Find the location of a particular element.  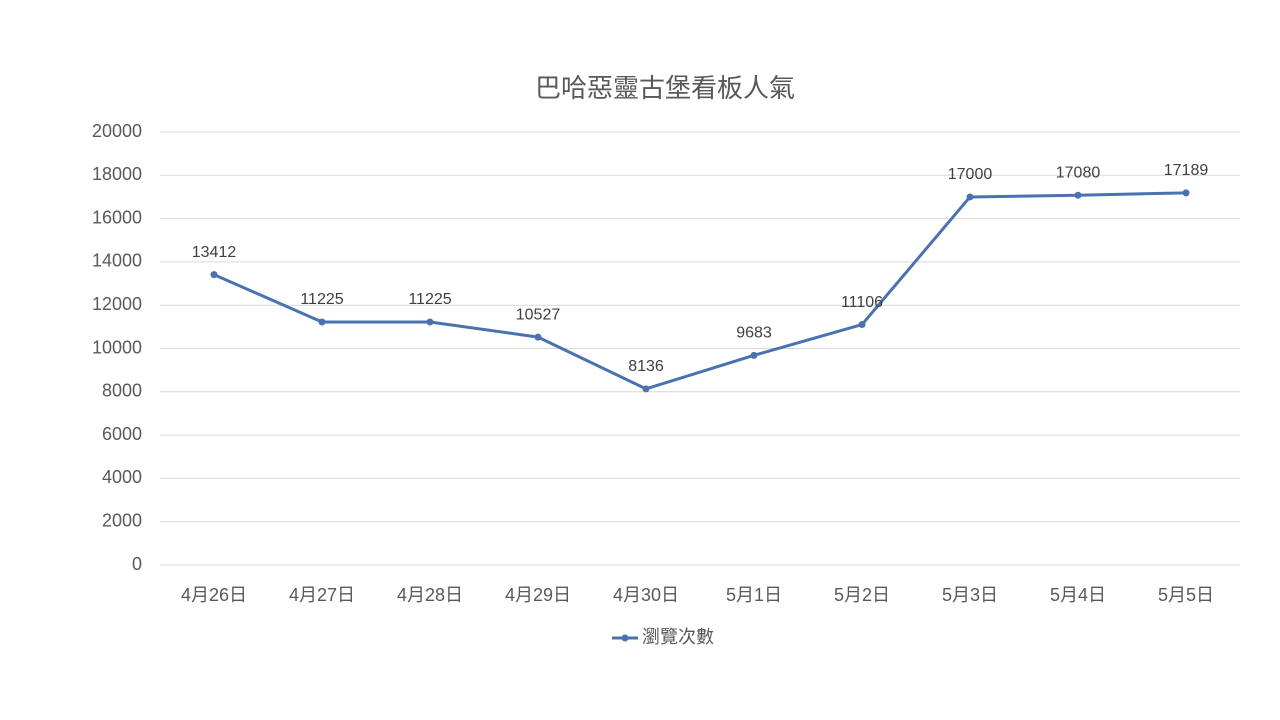

x-tick-label: 5月2日 is located at coordinates (862, 595).